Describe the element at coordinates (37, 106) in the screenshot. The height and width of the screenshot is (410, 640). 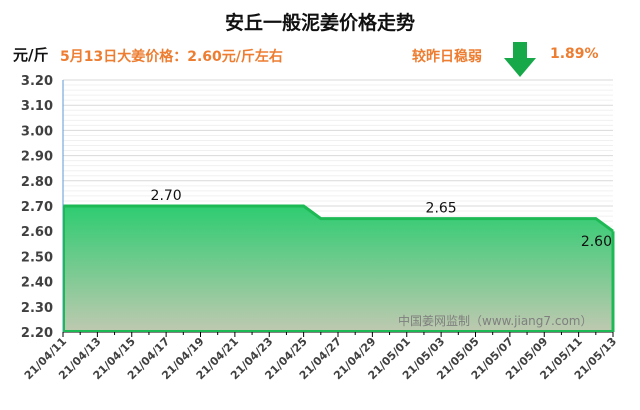
I see `y-tick-label: 3.10` at that location.